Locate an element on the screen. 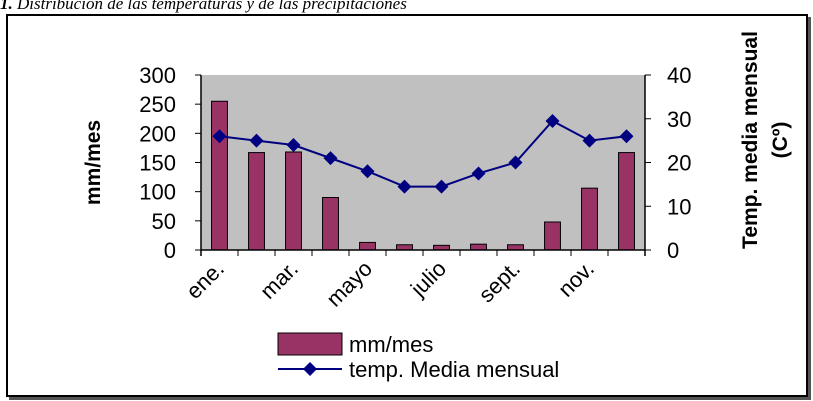 The image size is (813, 401). legend-label-bars: mm/mes is located at coordinates (391, 344).